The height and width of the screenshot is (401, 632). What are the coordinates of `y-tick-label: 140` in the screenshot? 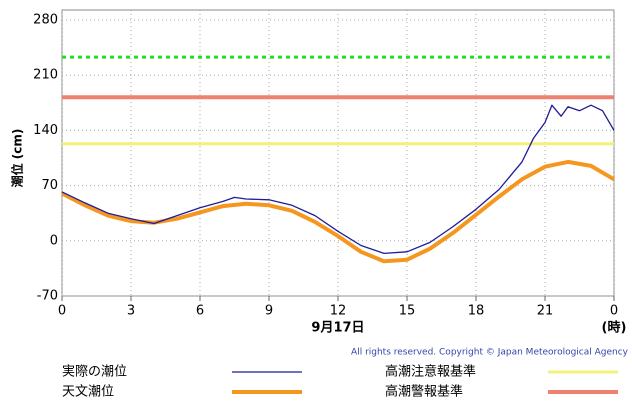 It's located at (45, 130).